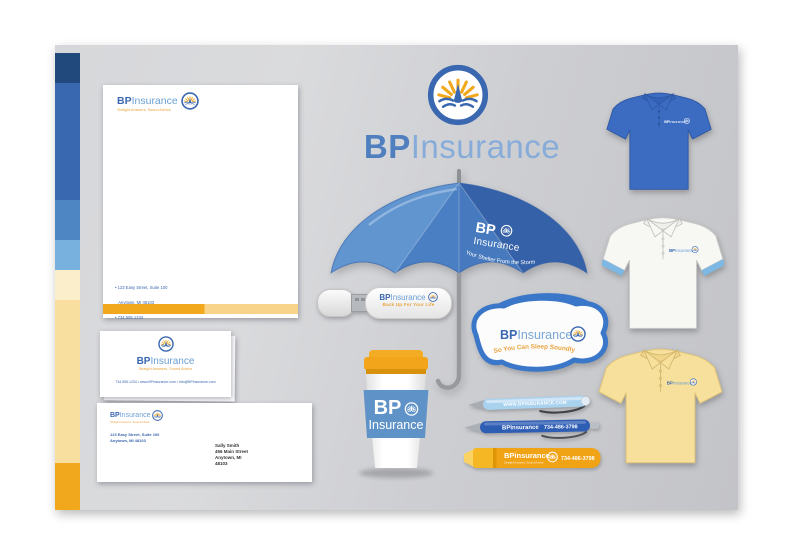  What do you see at coordinates (402, 297) in the screenshot?
I see `usb-wordmark: BPInsurance` at bounding box center [402, 297].